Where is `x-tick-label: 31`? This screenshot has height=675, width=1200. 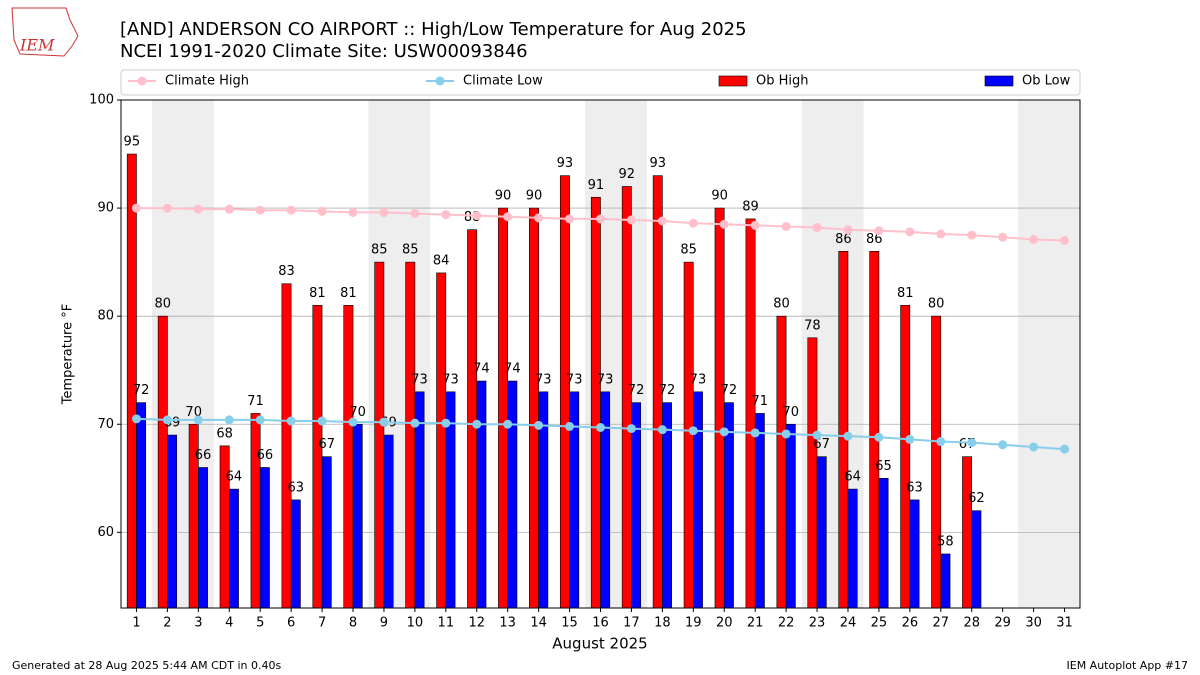
x-tick-label: 31 is located at coordinates (1064, 623).